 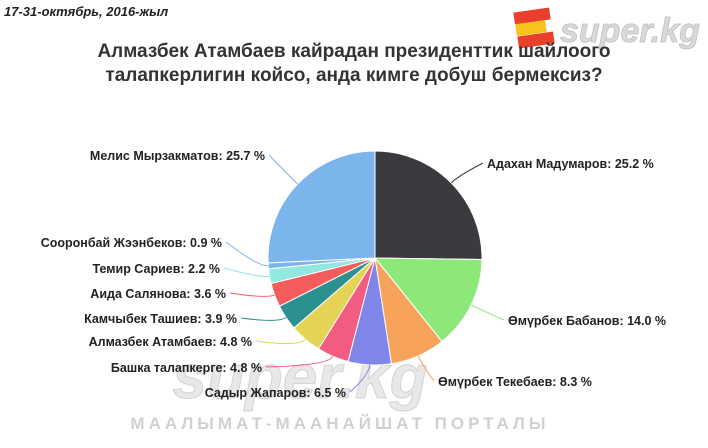 What do you see at coordinates (160, 319) in the screenshot?
I see `slice-label: Камчыбек Ташиев: 3.9 %` at bounding box center [160, 319].